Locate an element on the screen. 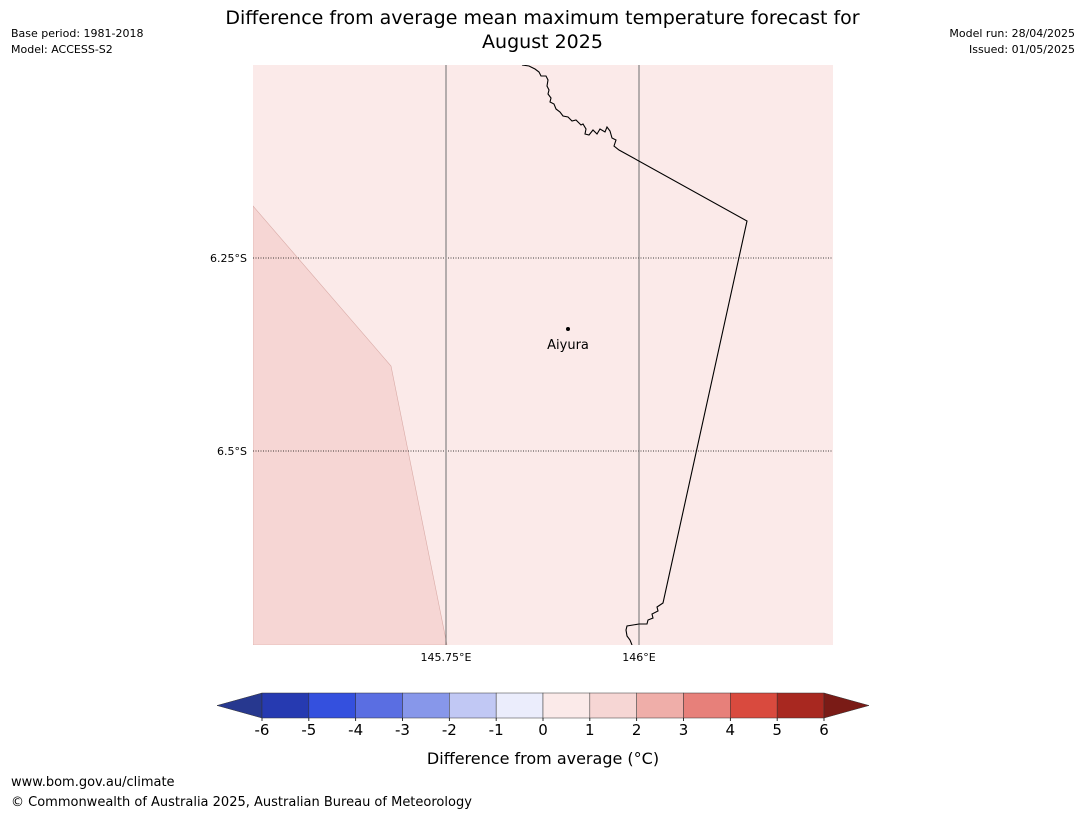 This screenshot has height=816, width=1085. colorbar-tick-label: 3 is located at coordinates (684, 730).